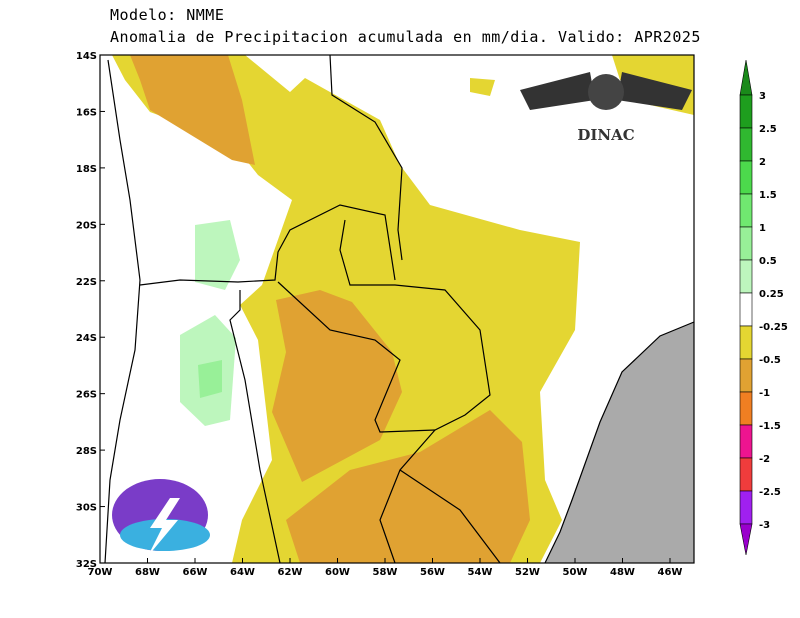  What do you see at coordinates (605, 135) in the screenshot?
I see `logo-text: DINAC` at bounding box center [605, 135].